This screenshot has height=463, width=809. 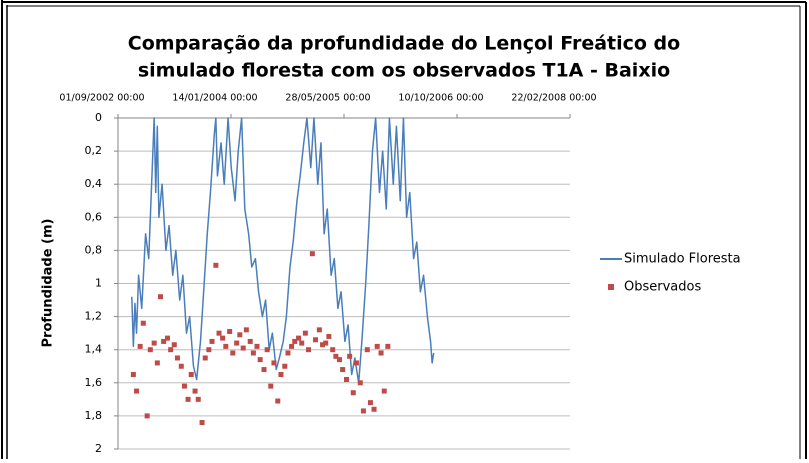 What do you see at coordinates (98, 448) in the screenshot?
I see `y-tick-label: 2` at bounding box center [98, 448].